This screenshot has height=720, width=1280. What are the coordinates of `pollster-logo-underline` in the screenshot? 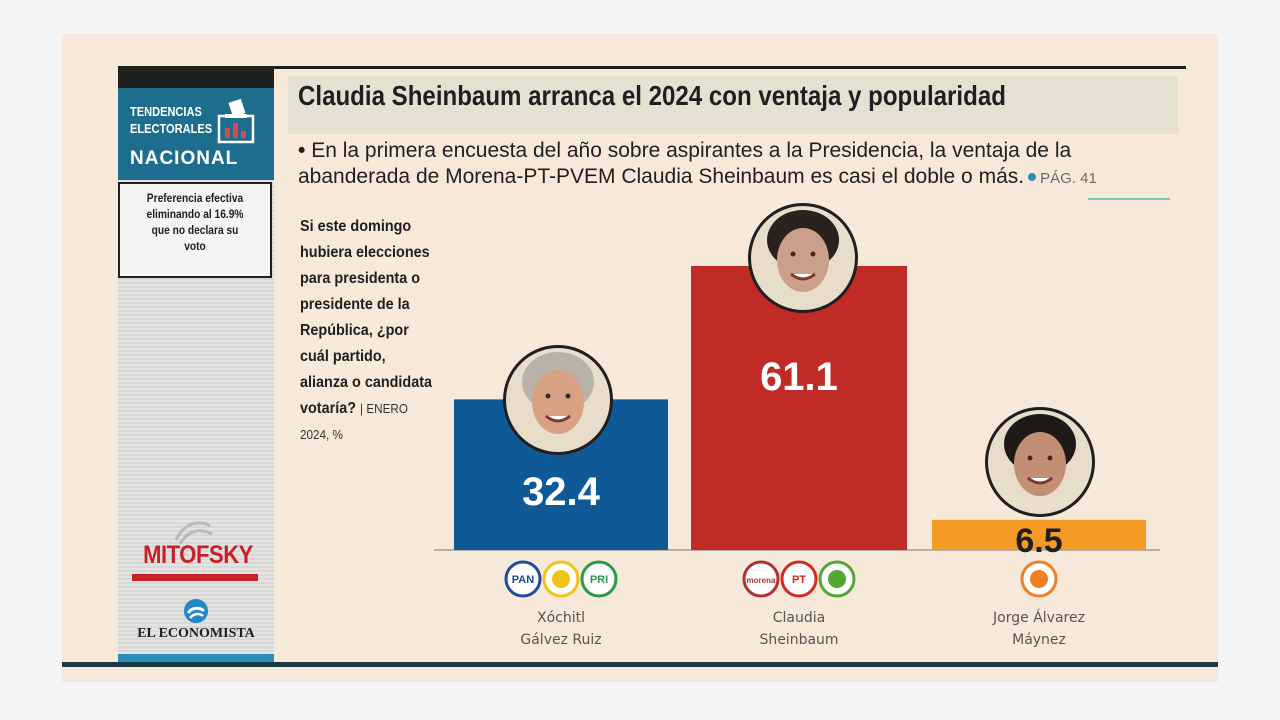 It's located at (195, 577).